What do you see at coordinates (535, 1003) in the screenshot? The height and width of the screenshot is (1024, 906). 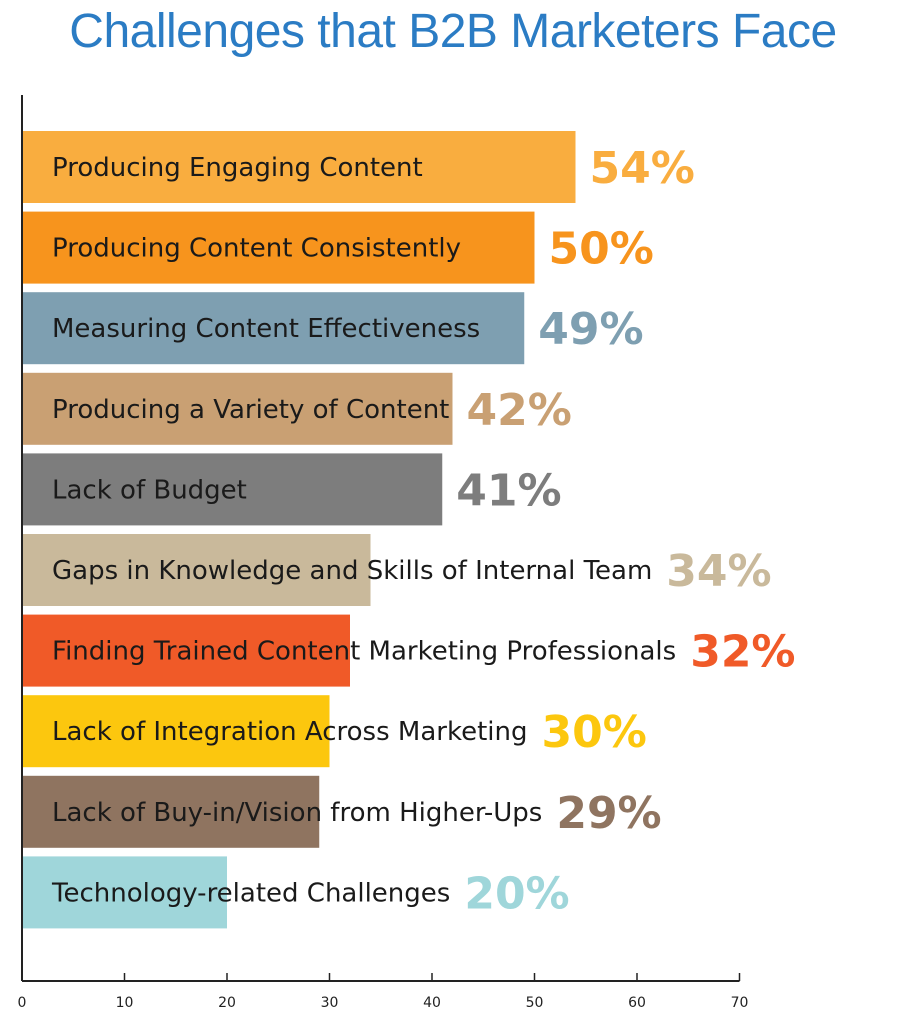 I see `x-tick-label-50: 50` at bounding box center [535, 1003].